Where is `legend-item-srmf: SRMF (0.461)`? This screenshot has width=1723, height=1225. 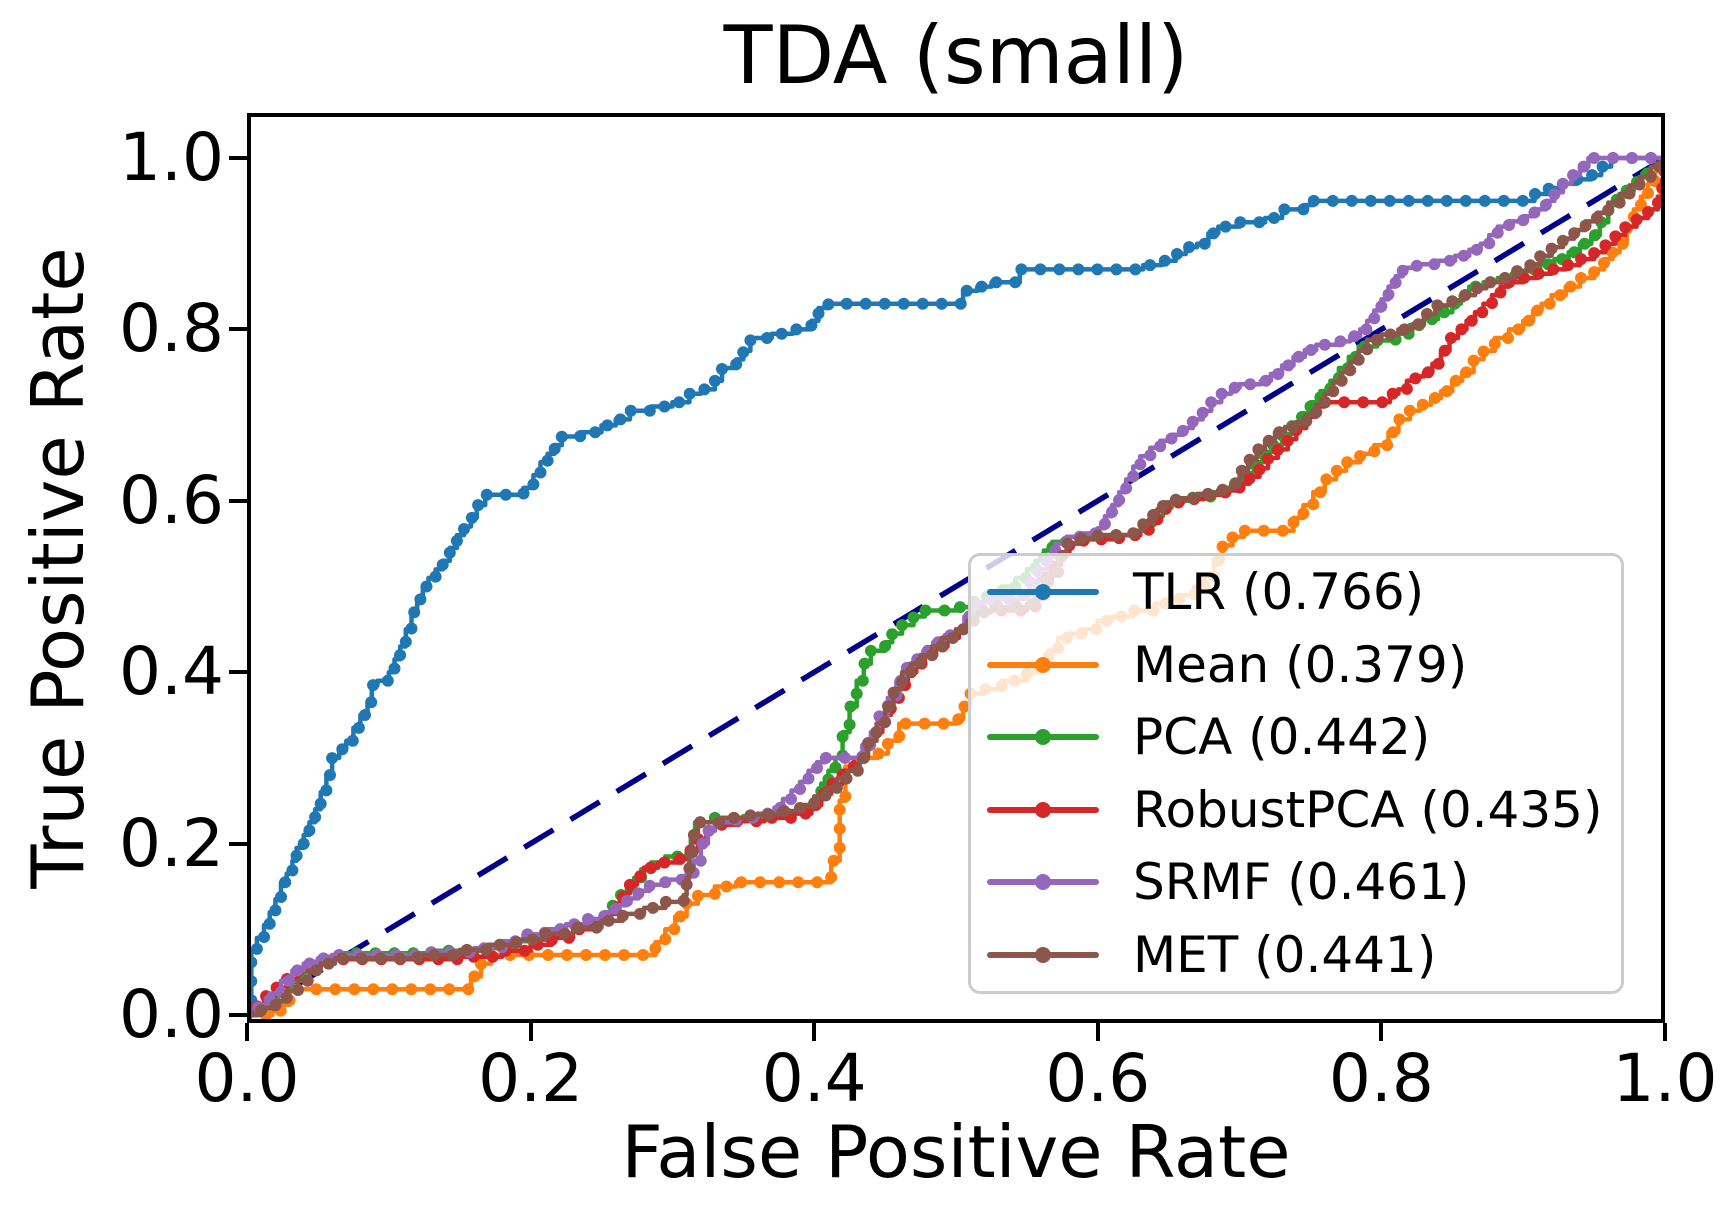
legend-item-srmf: SRMF (0.461) is located at coordinates (1304, 882).